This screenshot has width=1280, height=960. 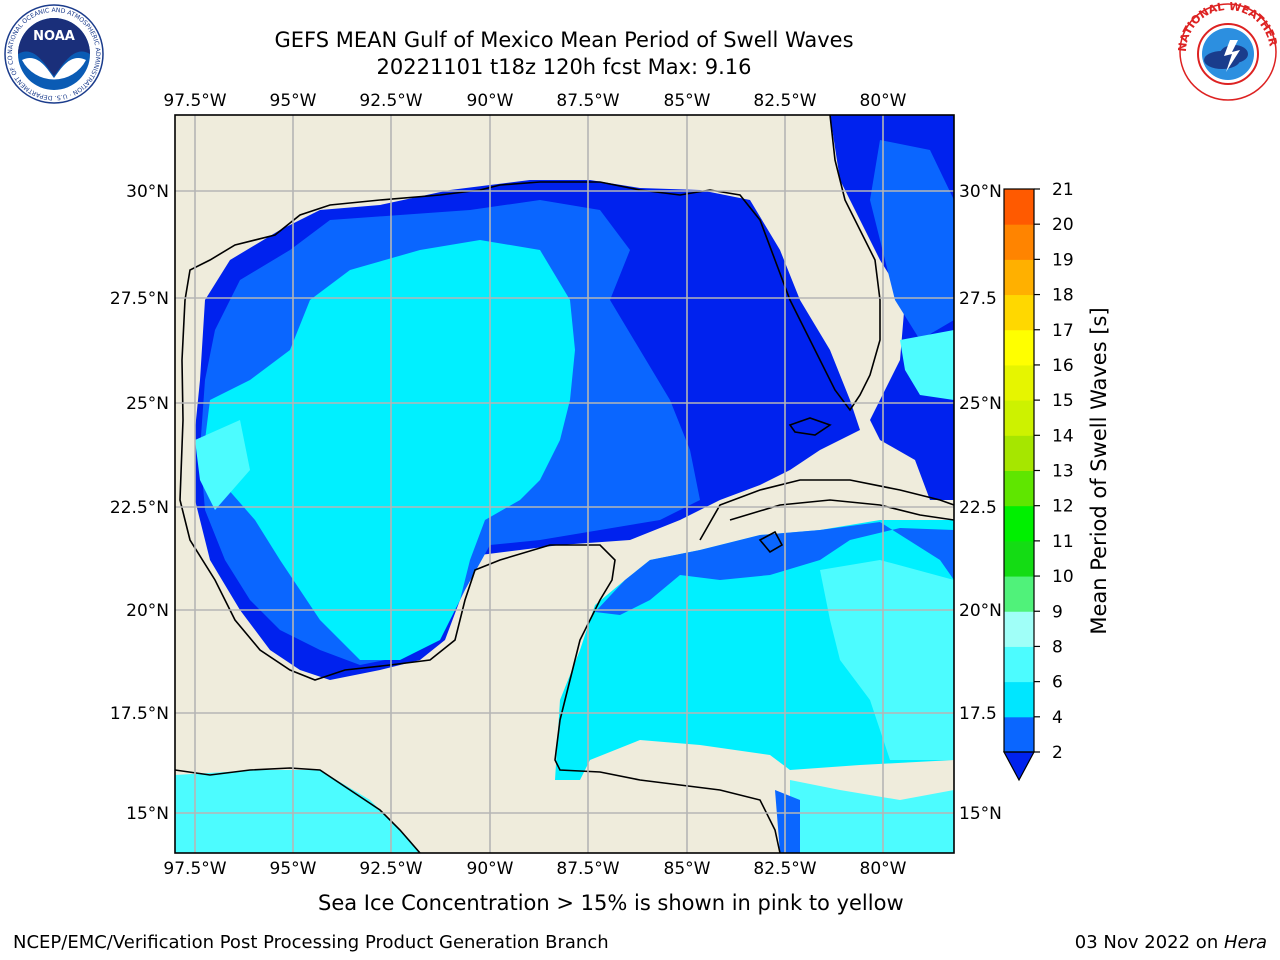 What do you see at coordinates (1038, 481) in the screenshot?
I see `colorbar: 2 4 6 8 9 10 11 12 13 14 15 16 17 18 19 20 21` at bounding box center [1038, 481].